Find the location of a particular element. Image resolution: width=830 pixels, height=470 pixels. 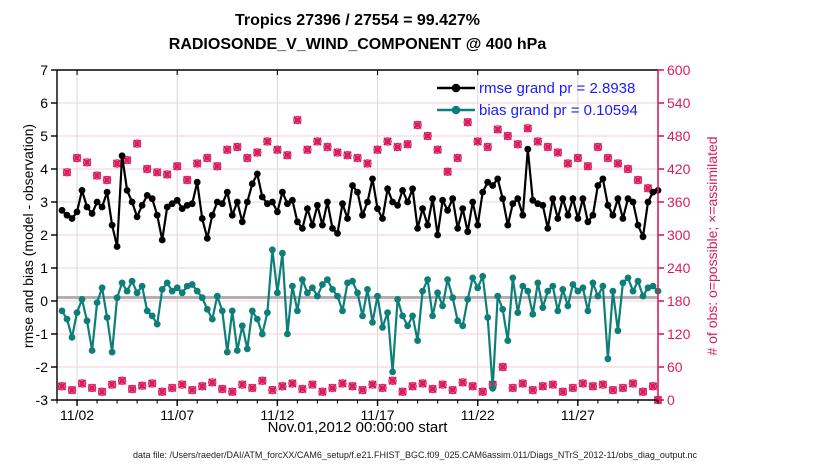

y-tick-label-left: 4 is located at coordinates (44, 169).